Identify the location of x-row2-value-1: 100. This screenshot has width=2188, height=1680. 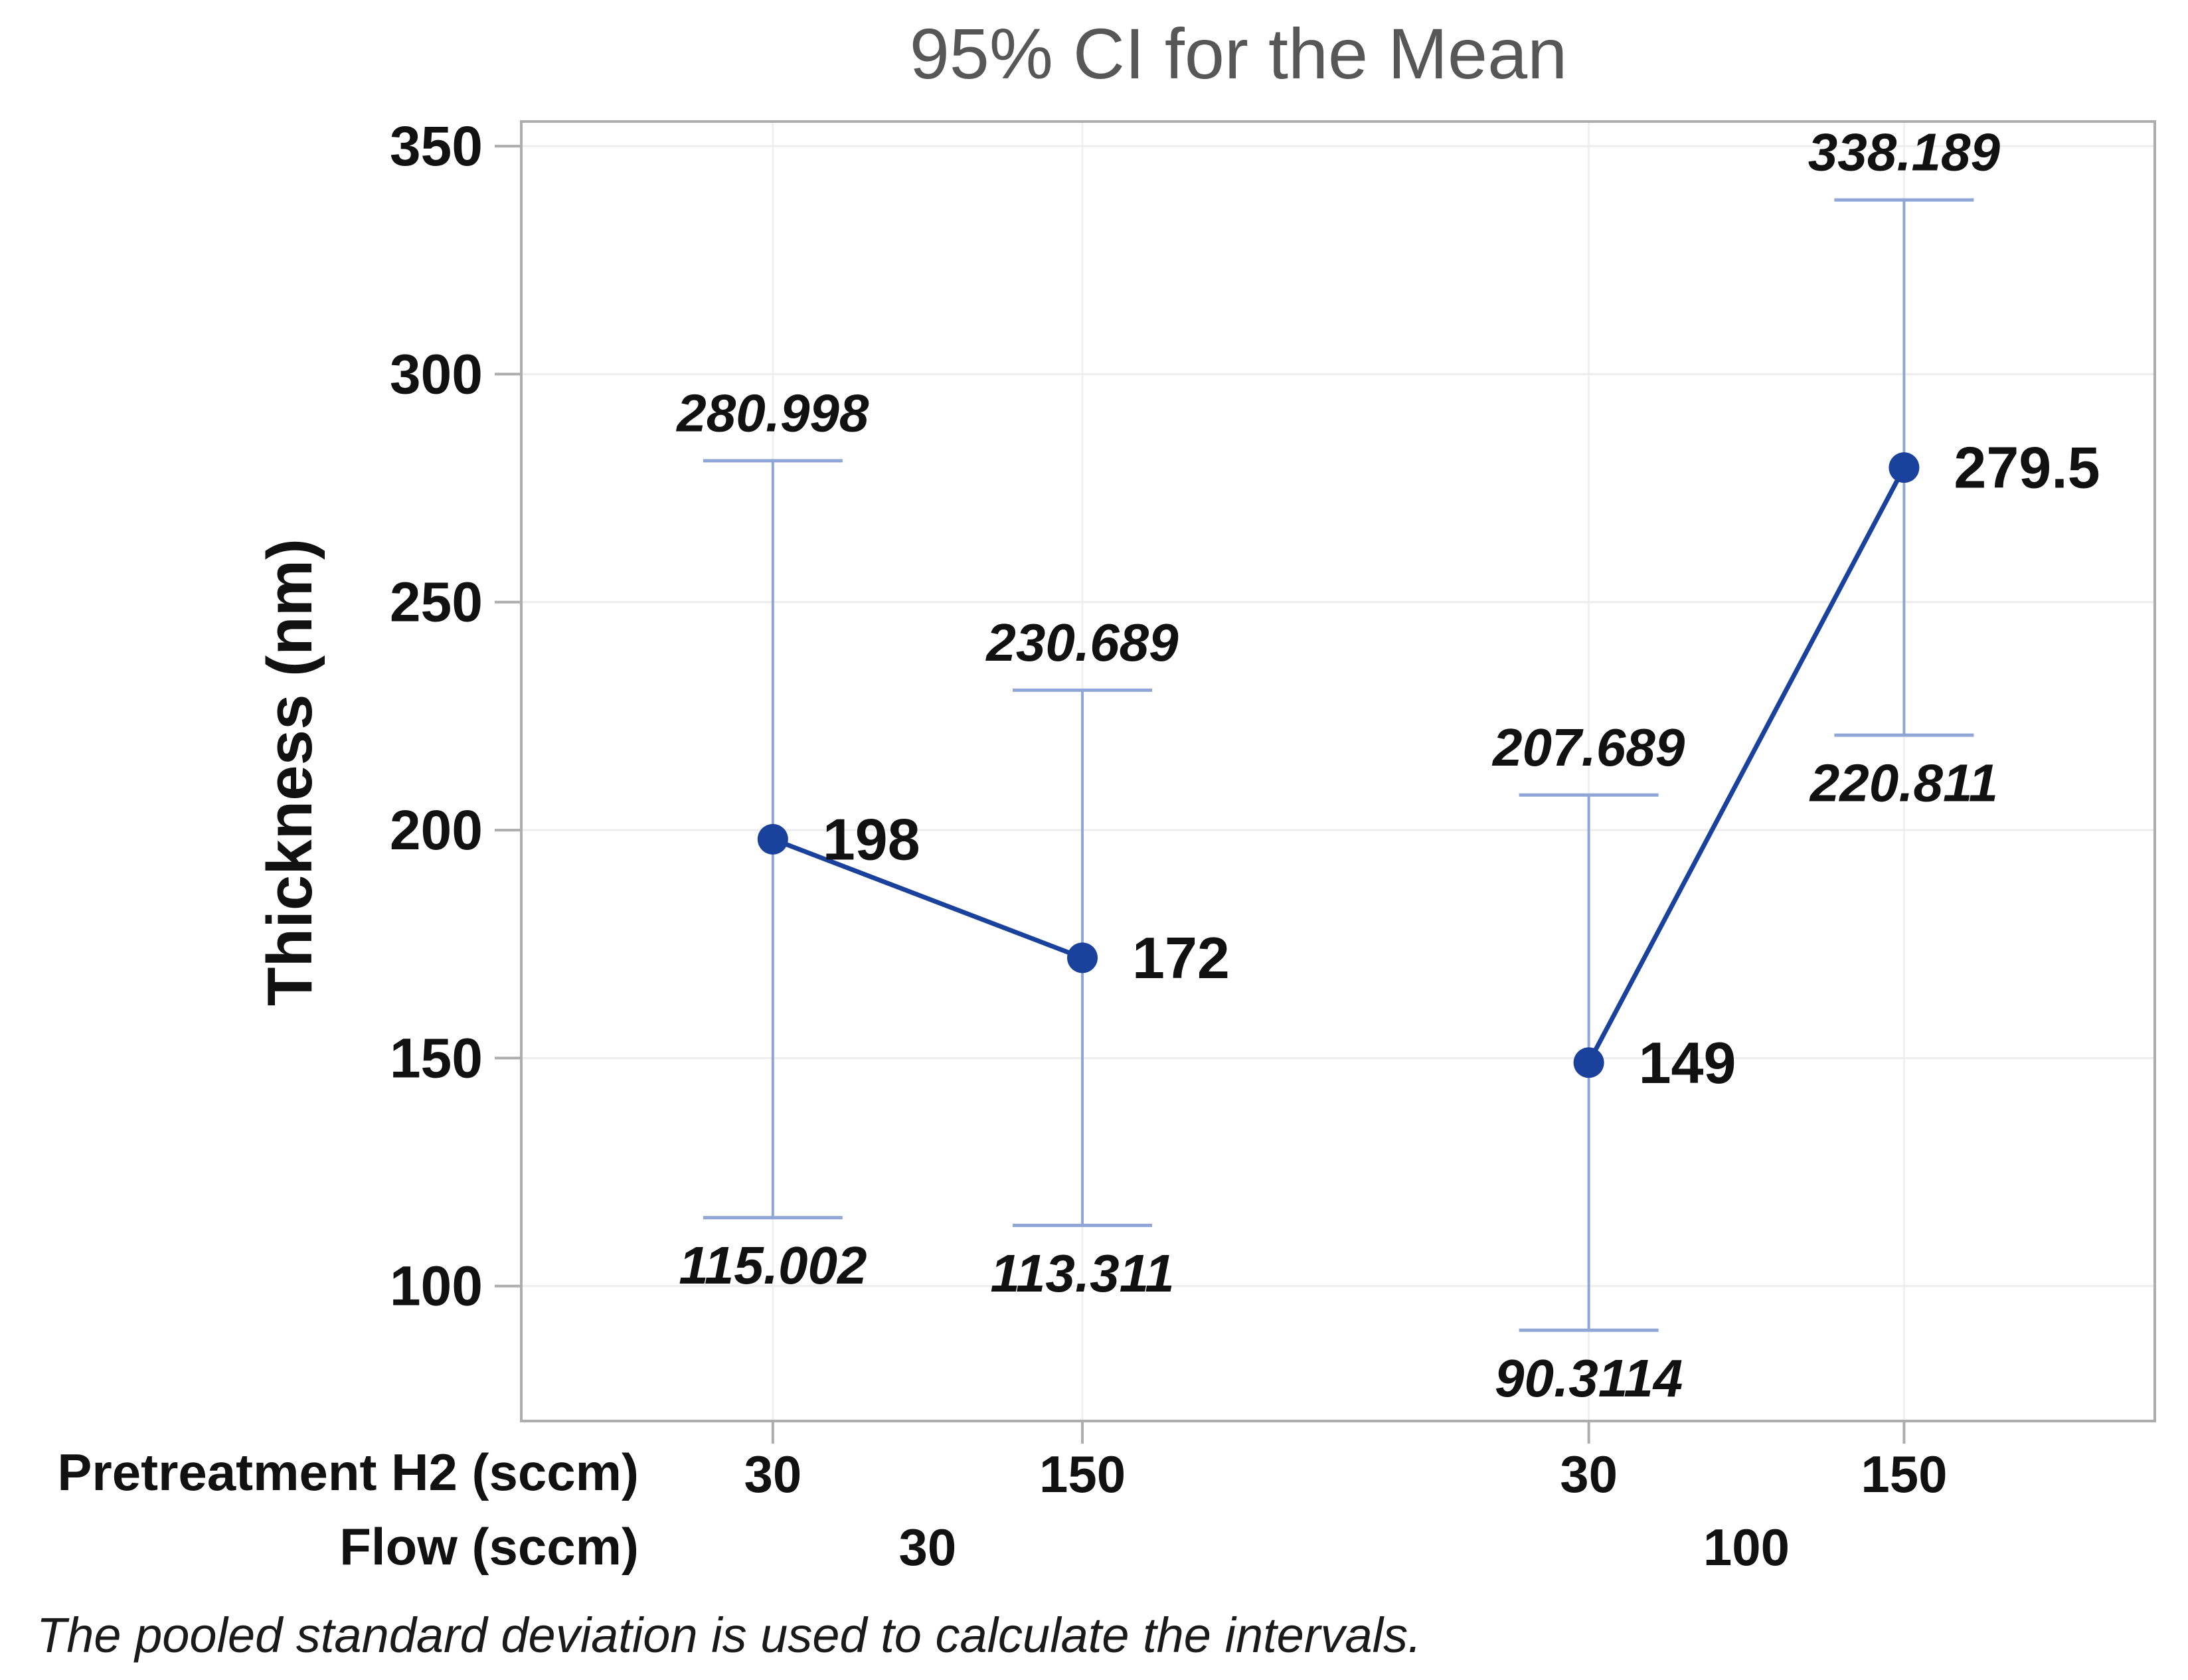
(1746, 1547).